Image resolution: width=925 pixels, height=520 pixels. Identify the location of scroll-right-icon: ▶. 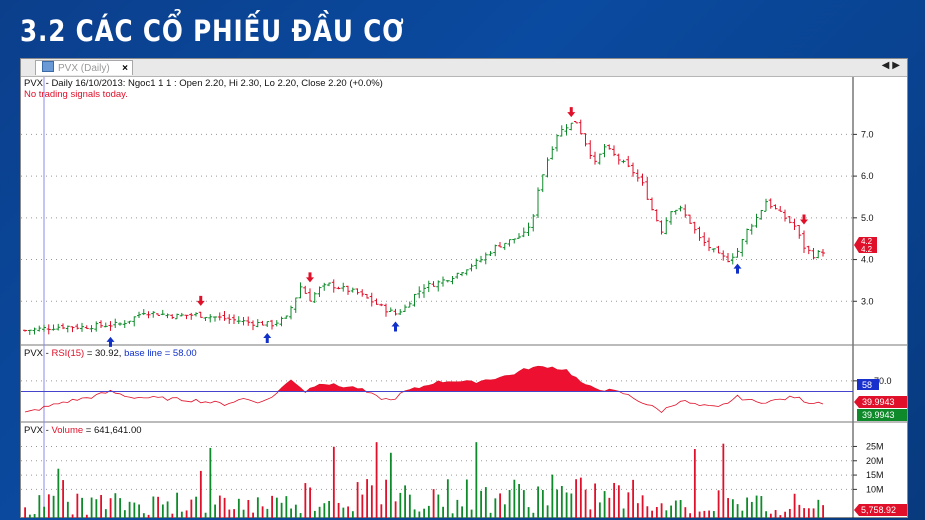
(897, 65).